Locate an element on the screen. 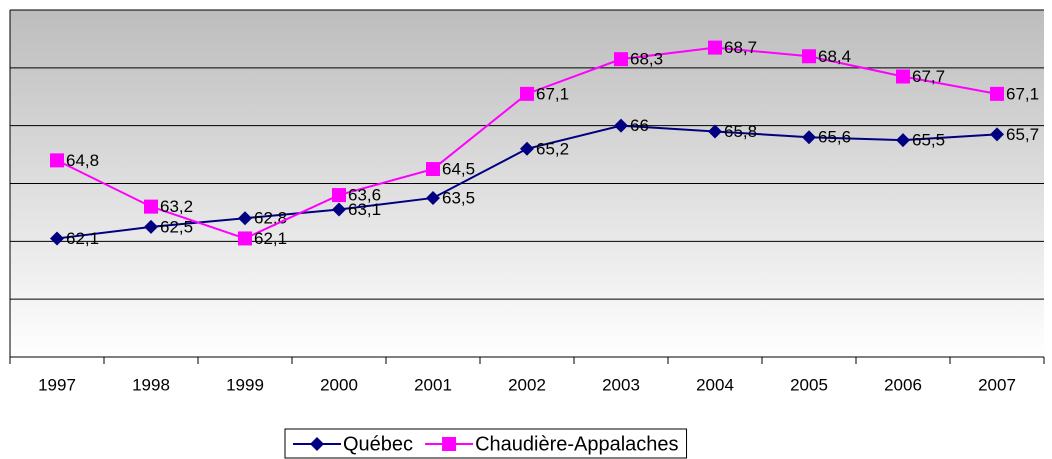 This screenshot has height=459, width=1052. x-tick-label: 1998 is located at coordinates (151, 384).